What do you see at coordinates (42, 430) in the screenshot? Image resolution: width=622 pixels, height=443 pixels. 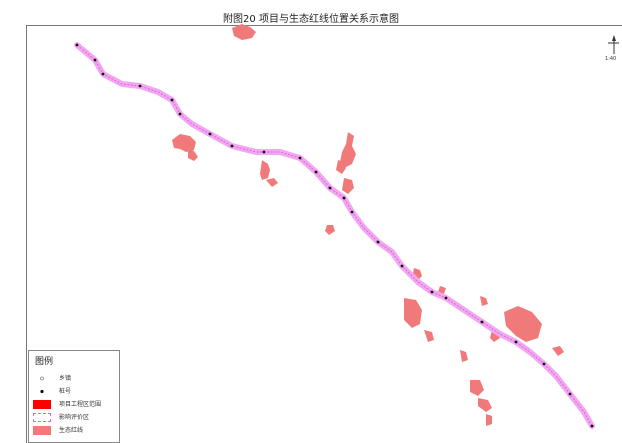 I see `red-line-swatch` at bounding box center [42, 430].